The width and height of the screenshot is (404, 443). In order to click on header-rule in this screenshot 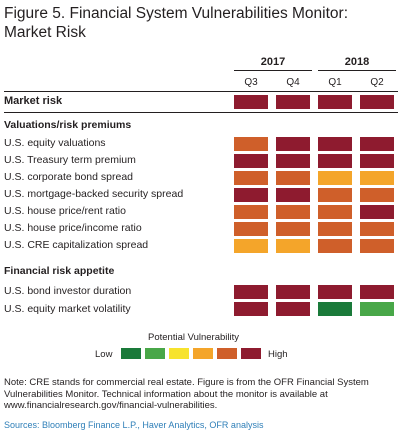, I will do `click(201, 91)`.